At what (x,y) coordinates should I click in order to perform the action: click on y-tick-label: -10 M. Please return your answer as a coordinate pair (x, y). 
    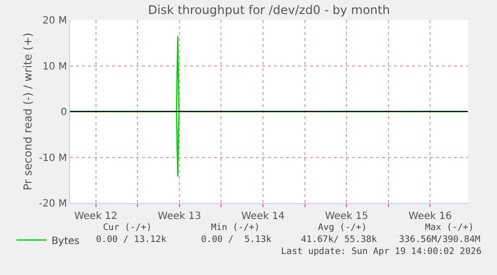
    Looking at the image, I should click on (52, 158).